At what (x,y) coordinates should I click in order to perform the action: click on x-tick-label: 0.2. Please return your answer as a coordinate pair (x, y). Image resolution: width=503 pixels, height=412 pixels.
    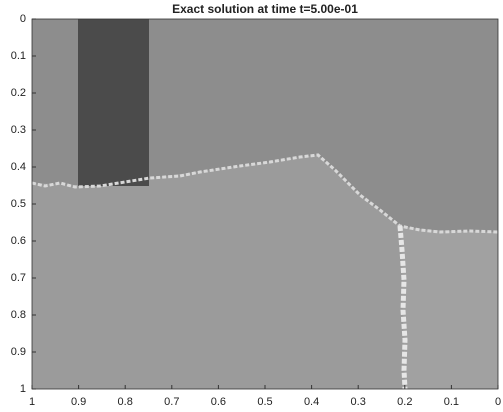
    Looking at the image, I should click on (404, 402).